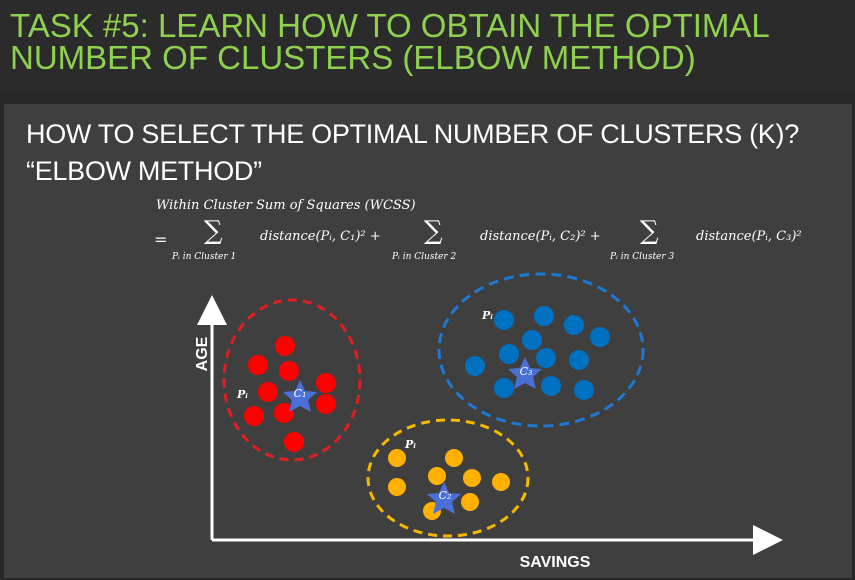 The image size is (855, 580). I want to click on cluster-3: C₃ Pᵢ, so click(541, 350).